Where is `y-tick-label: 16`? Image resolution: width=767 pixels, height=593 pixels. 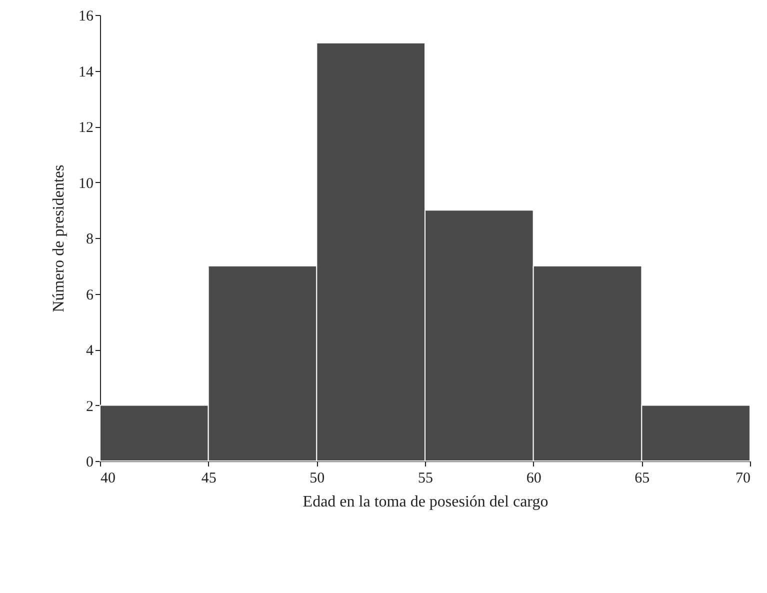
y-tick-label: 16 is located at coordinates (86, 16).